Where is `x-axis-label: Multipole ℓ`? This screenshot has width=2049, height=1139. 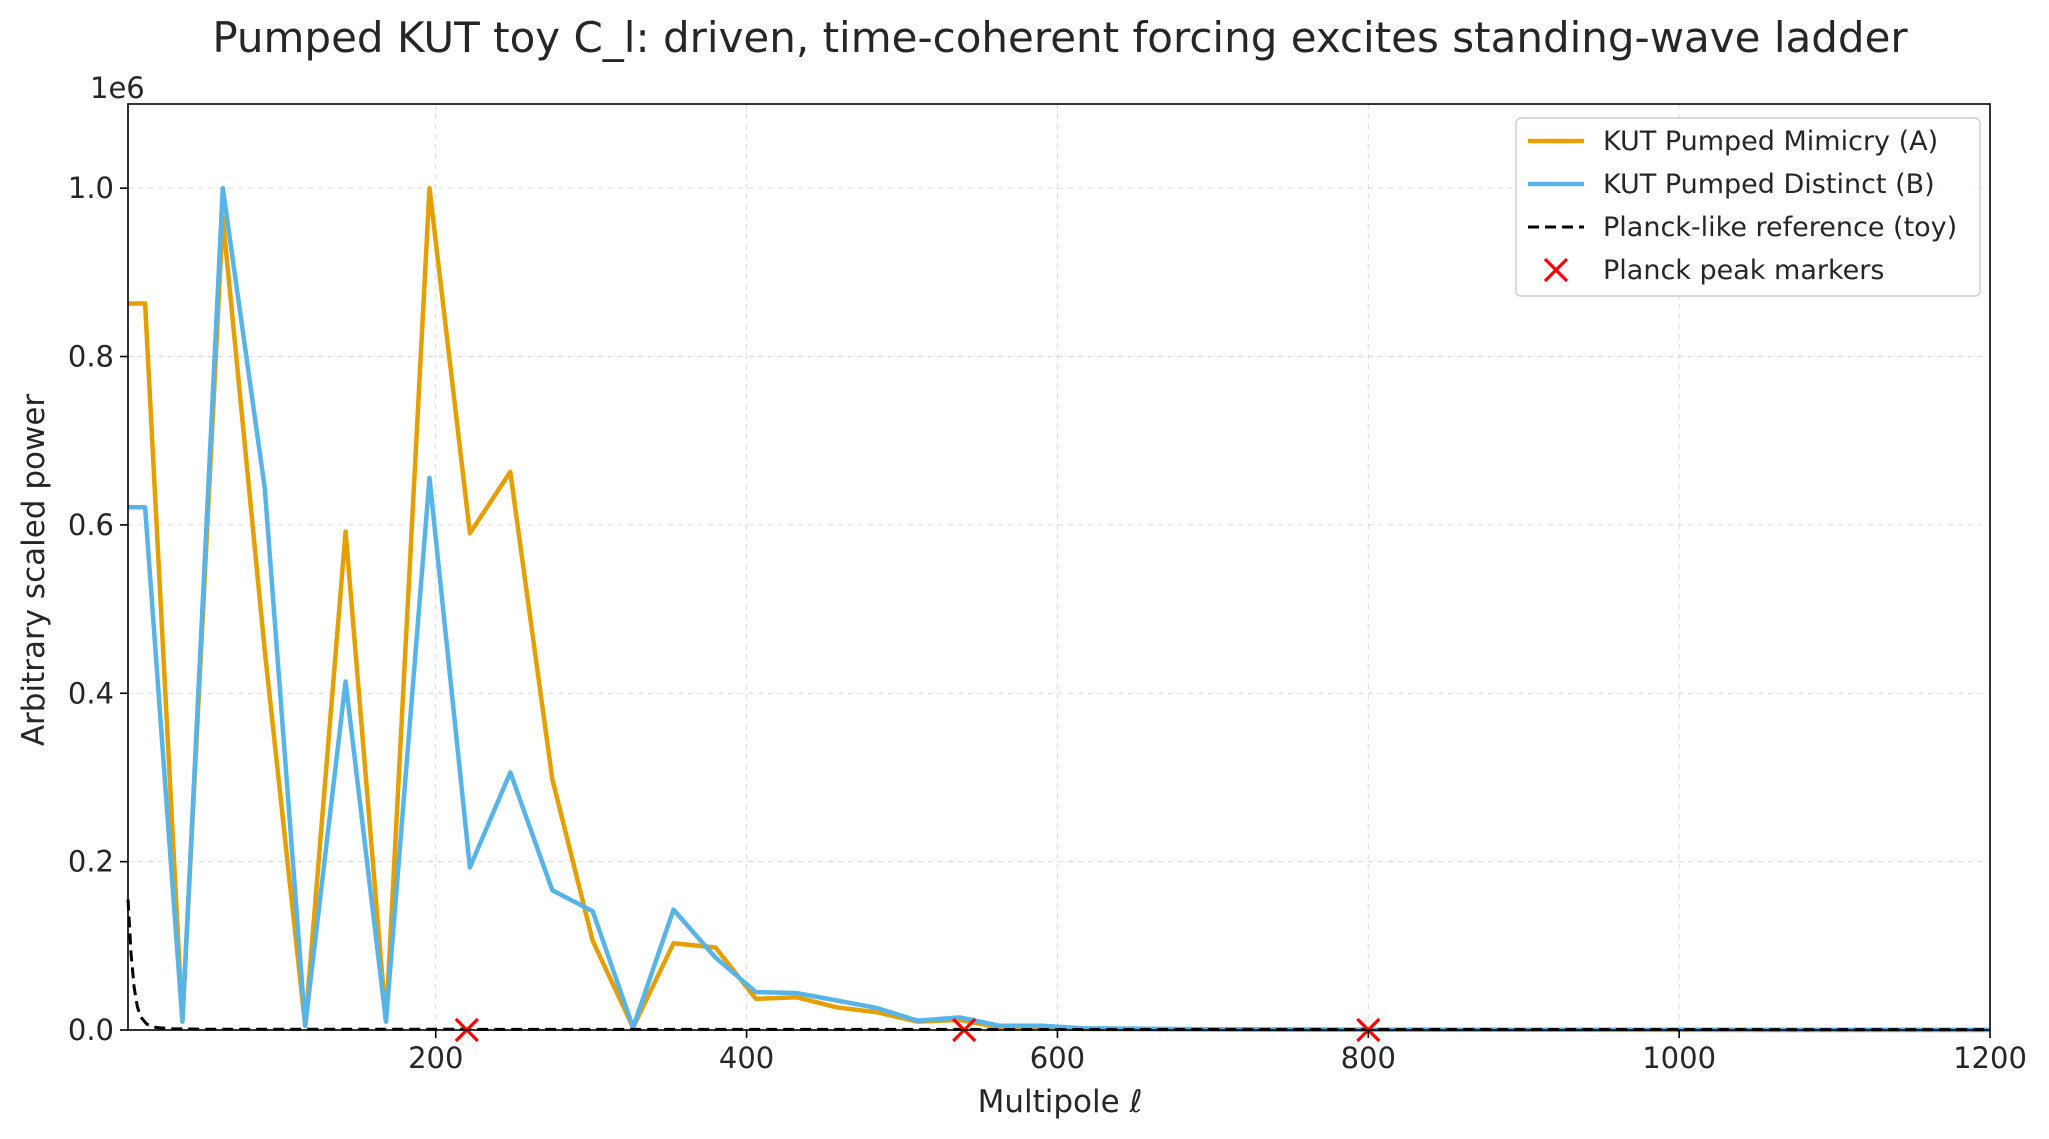
x-axis-label: Multipole ℓ is located at coordinates (1060, 1102).